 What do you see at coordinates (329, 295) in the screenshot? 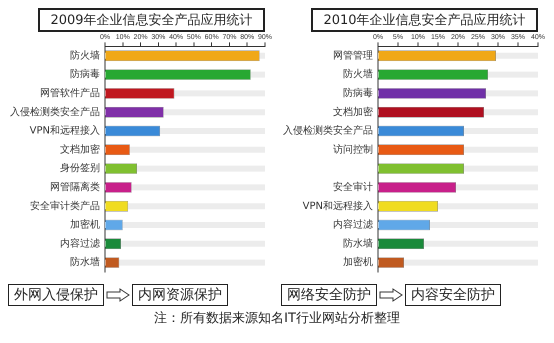
I see `text: 网络安全防护` at bounding box center [329, 295].